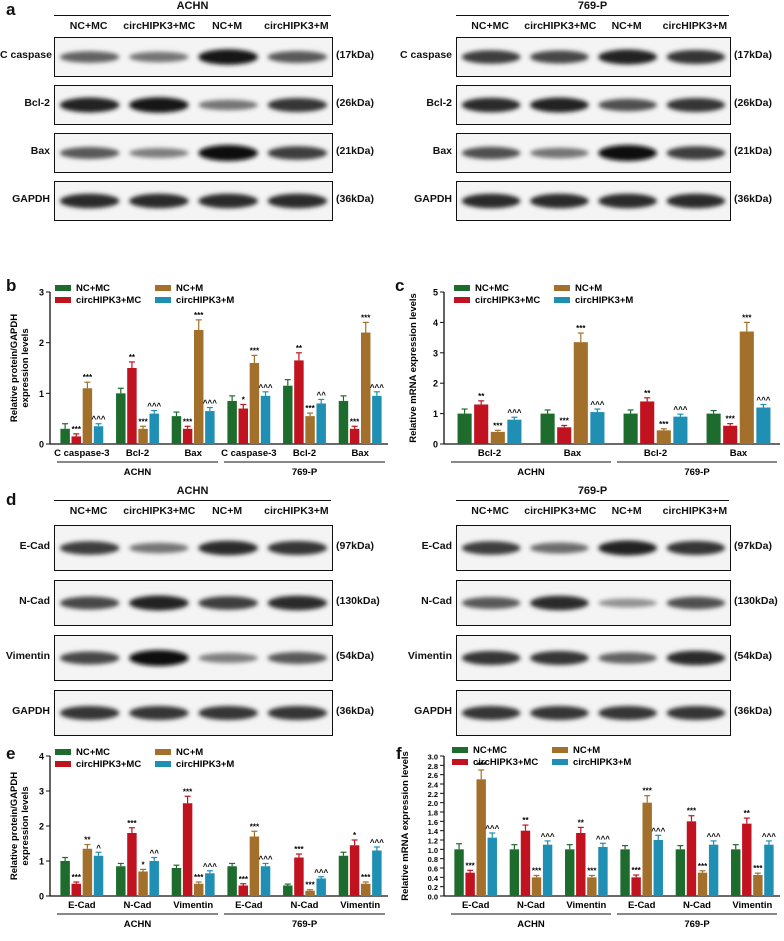 The height and width of the screenshot is (941, 784). Describe the element at coordinates (433, 887) in the screenshot. I see `y-tick-label: 0.2` at that location.